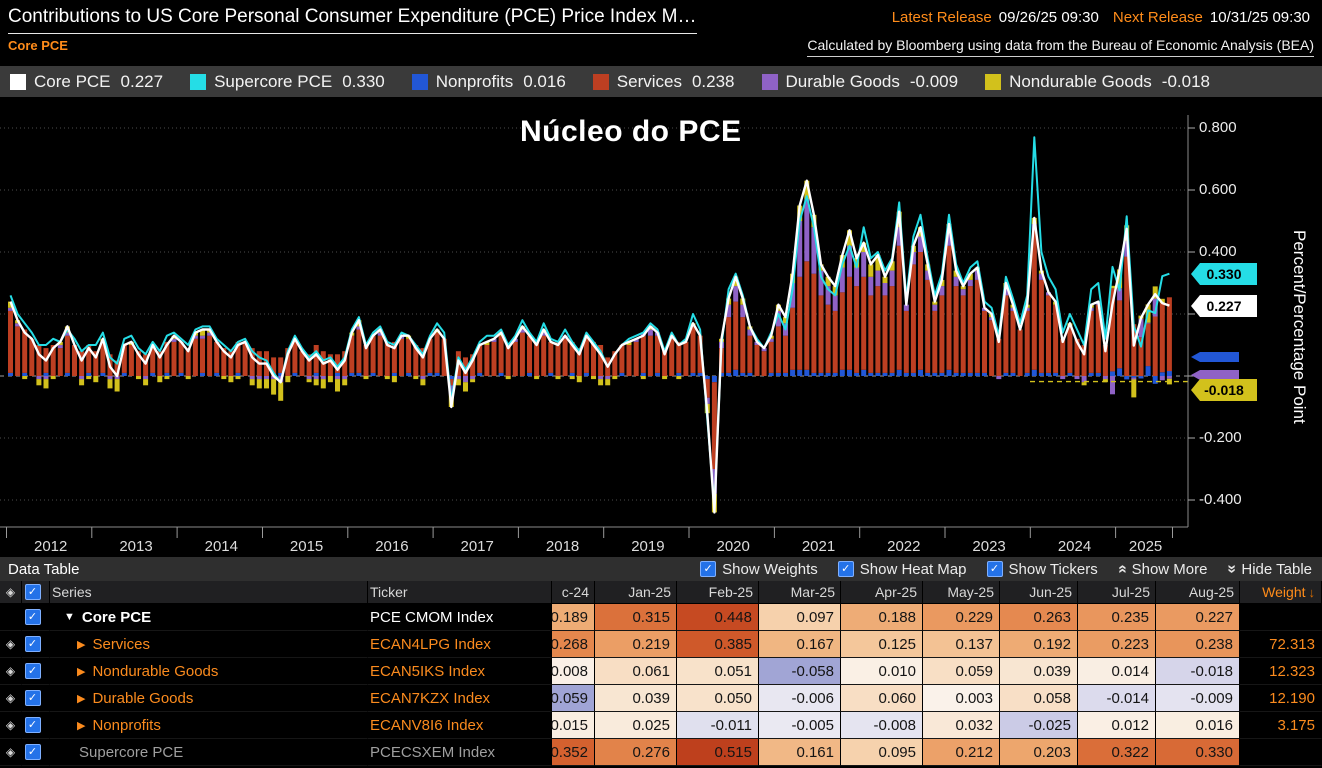 The width and height of the screenshot is (1322, 768). Describe the element at coordinates (882, 592) in the screenshot. I see `column-header-apr-25: Apr-25` at that location.